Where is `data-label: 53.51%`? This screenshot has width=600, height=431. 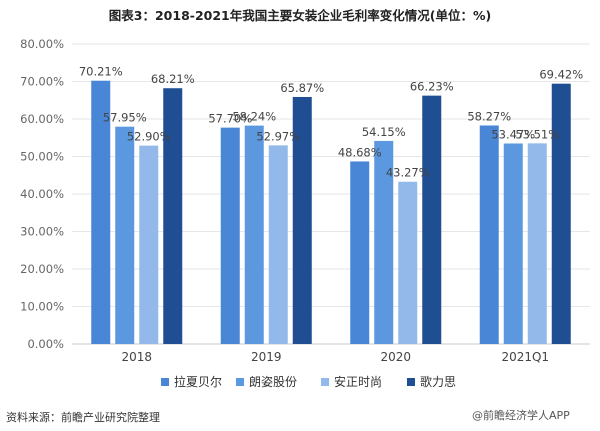
data-label: 53.51% is located at coordinates (537, 134).